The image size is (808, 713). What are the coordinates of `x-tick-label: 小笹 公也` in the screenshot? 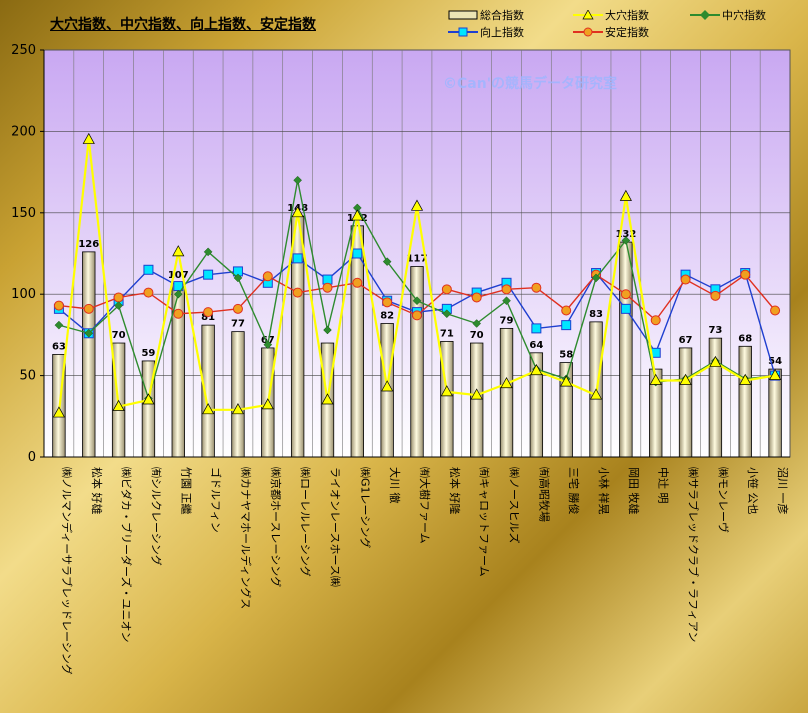 It's located at (752, 491).